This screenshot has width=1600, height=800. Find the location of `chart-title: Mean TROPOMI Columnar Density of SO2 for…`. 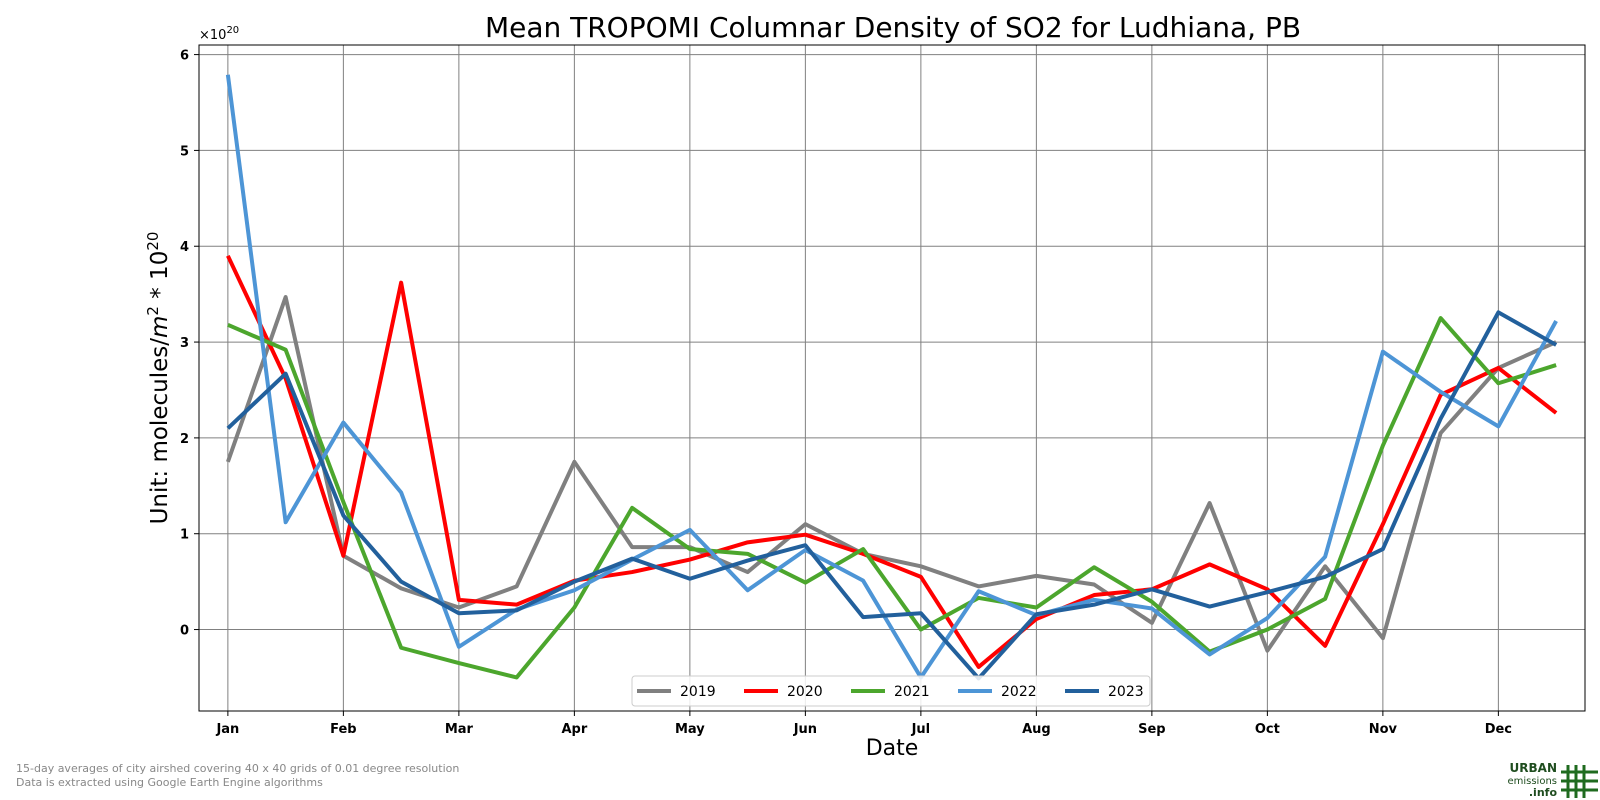

chart-title: Mean TROPOMI Columnar Density of SO2 for… is located at coordinates (893, 27).